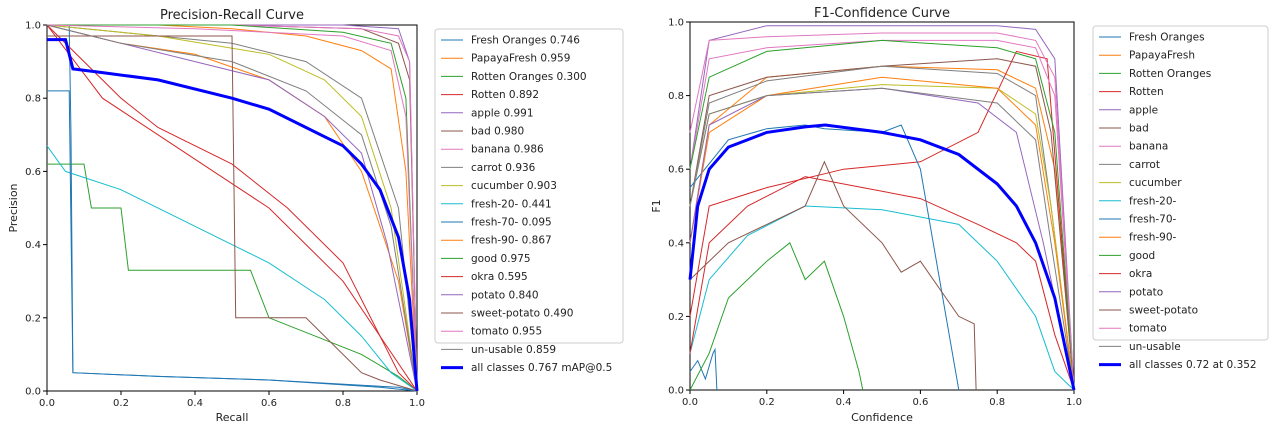 The width and height of the screenshot is (1270, 428). I want to click on pr-legend-label: un-usable 0.859, so click(513, 350).